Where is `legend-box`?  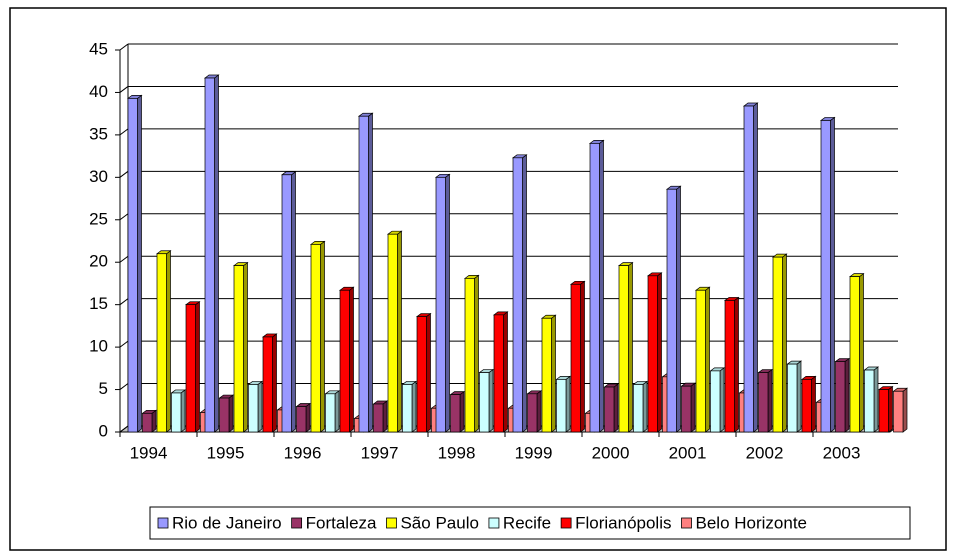
legend-box is located at coordinates (530, 523).